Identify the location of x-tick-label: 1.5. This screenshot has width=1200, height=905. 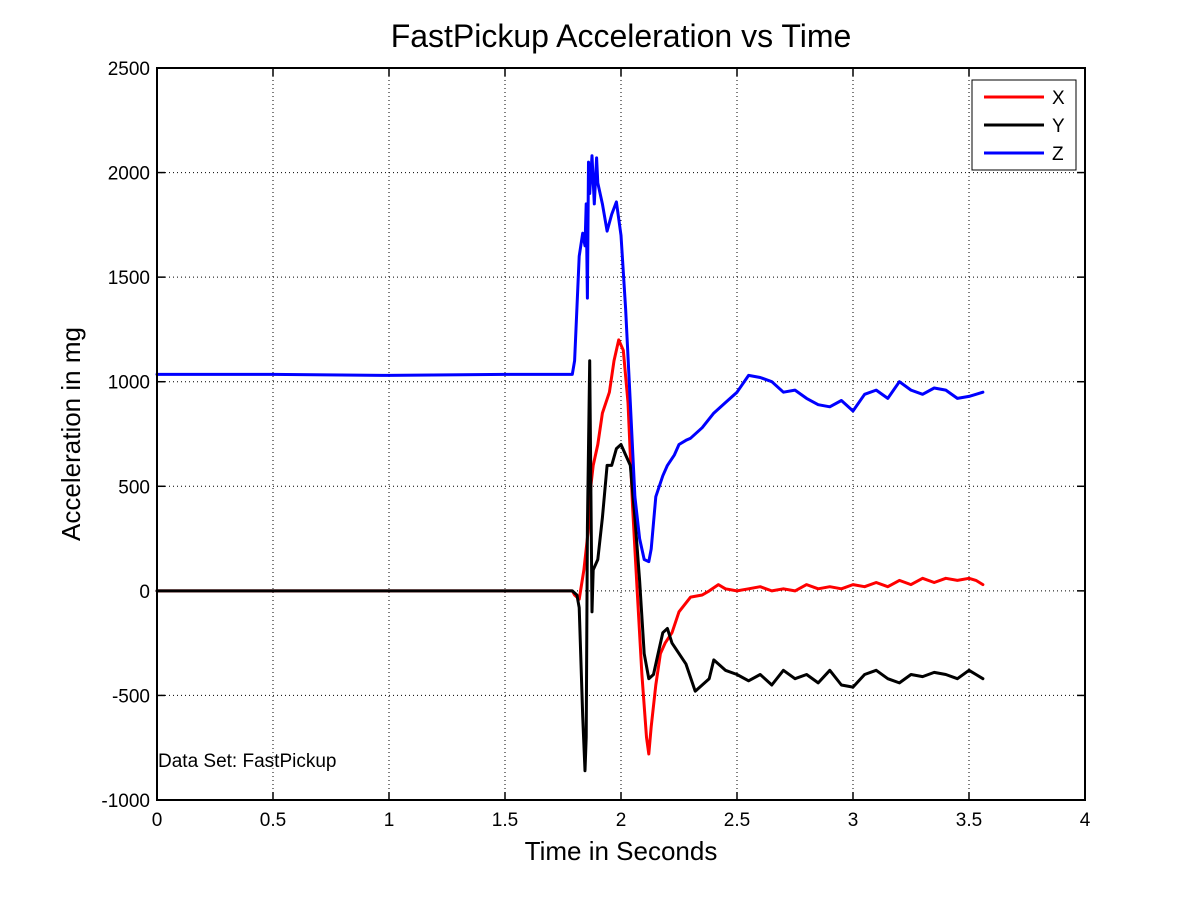
(505, 820).